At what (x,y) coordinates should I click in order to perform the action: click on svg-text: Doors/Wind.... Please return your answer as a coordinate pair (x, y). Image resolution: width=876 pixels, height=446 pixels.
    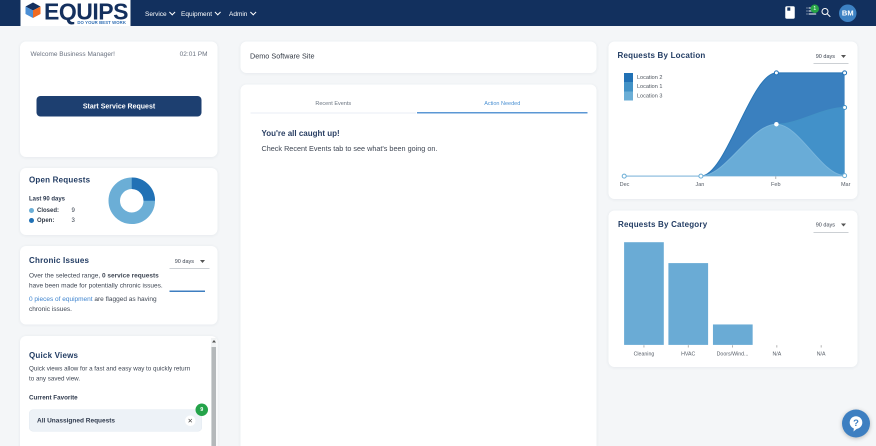
    Looking at the image, I should click on (733, 355).